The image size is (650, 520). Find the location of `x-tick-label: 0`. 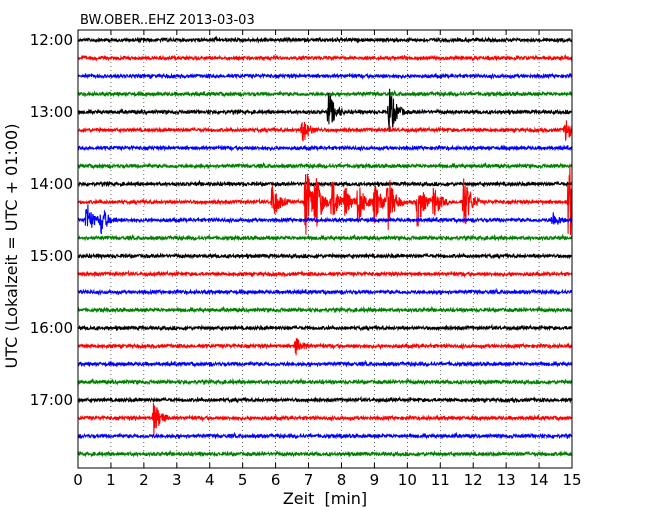

x-tick-label: 0 is located at coordinates (78, 480).